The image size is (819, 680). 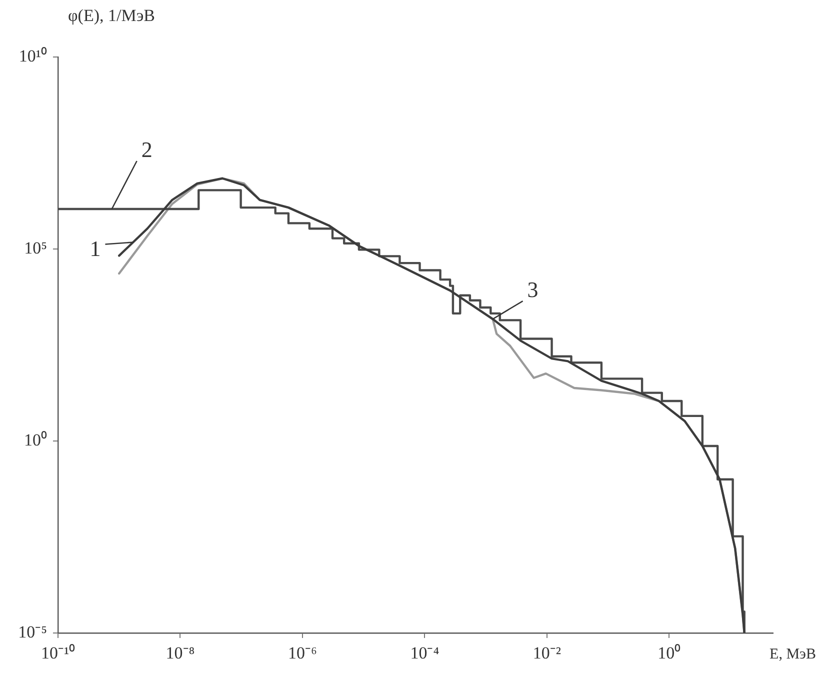 I want to click on y-tick-label: 10¹⁰, so click(x=32, y=56).